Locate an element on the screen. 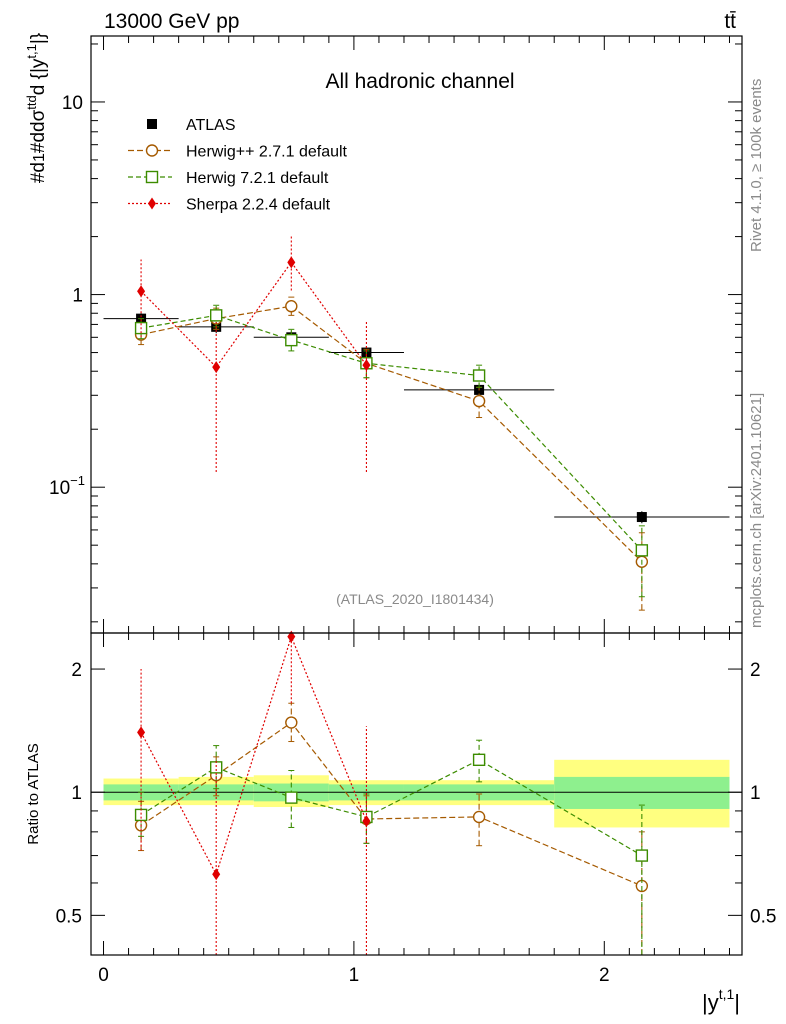 The height and width of the screenshot is (1024, 786). legend-atlas-marker is located at coordinates (152, 124).